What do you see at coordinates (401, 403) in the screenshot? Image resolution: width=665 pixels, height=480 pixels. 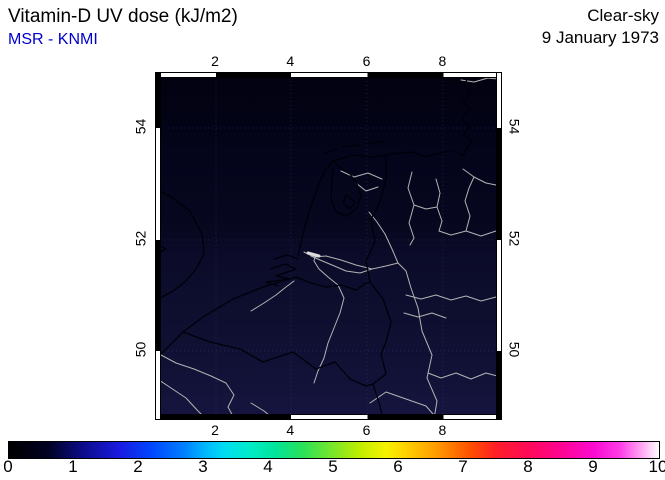 I see `river-moselle` at bounding box center [401, 403].